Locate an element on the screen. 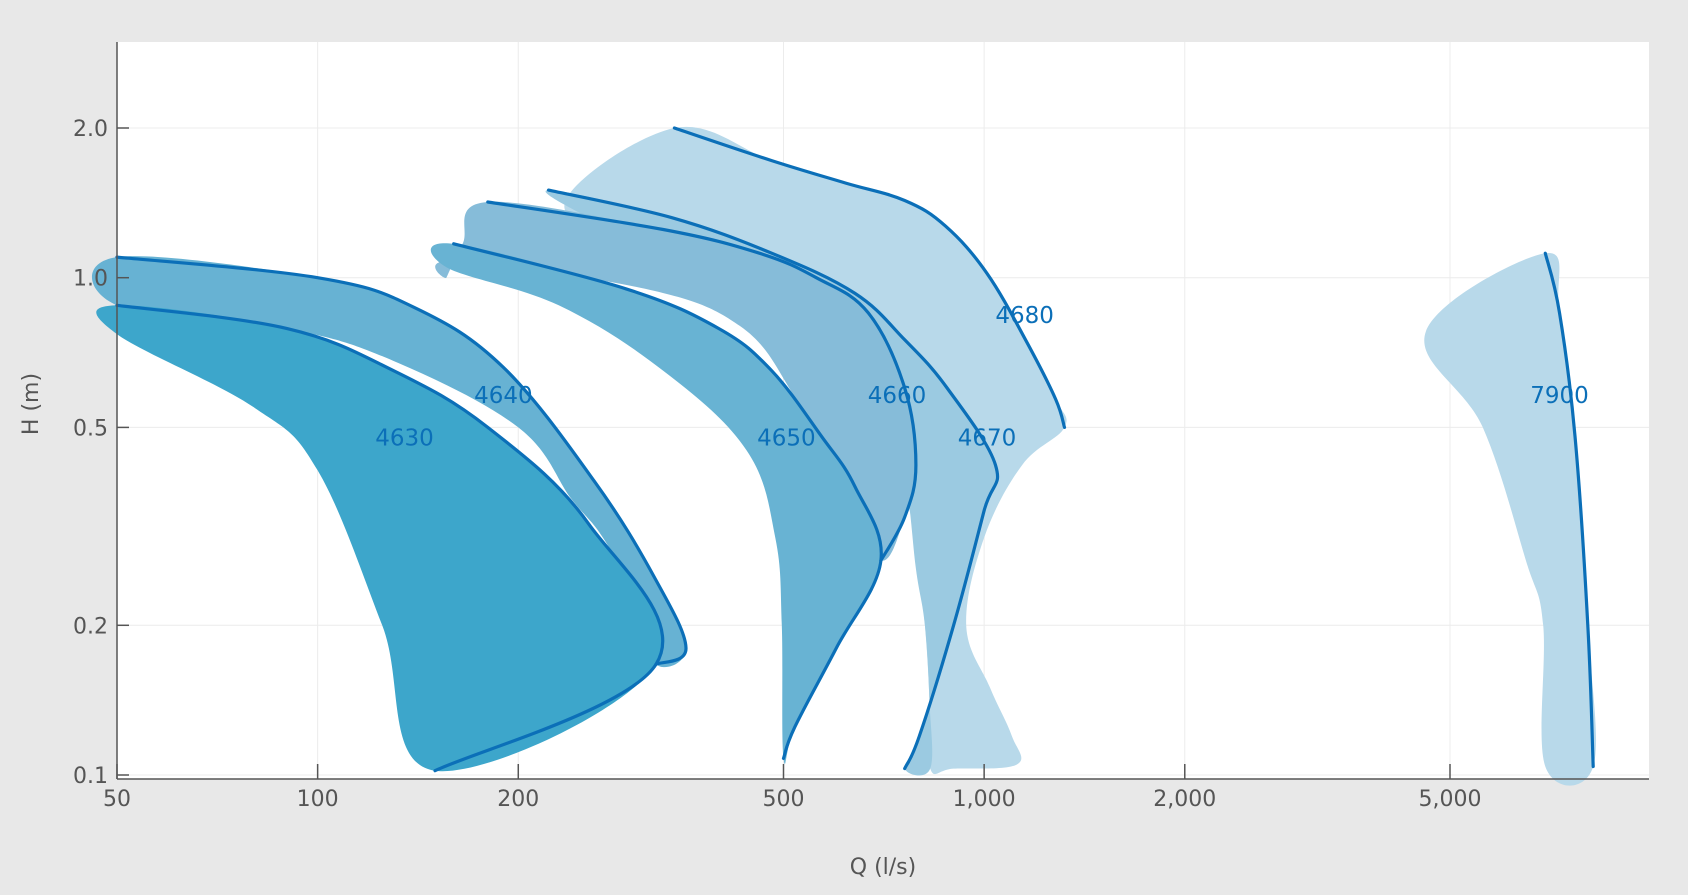  series-label-4640: 4640 is located at coordinates (503, 396).